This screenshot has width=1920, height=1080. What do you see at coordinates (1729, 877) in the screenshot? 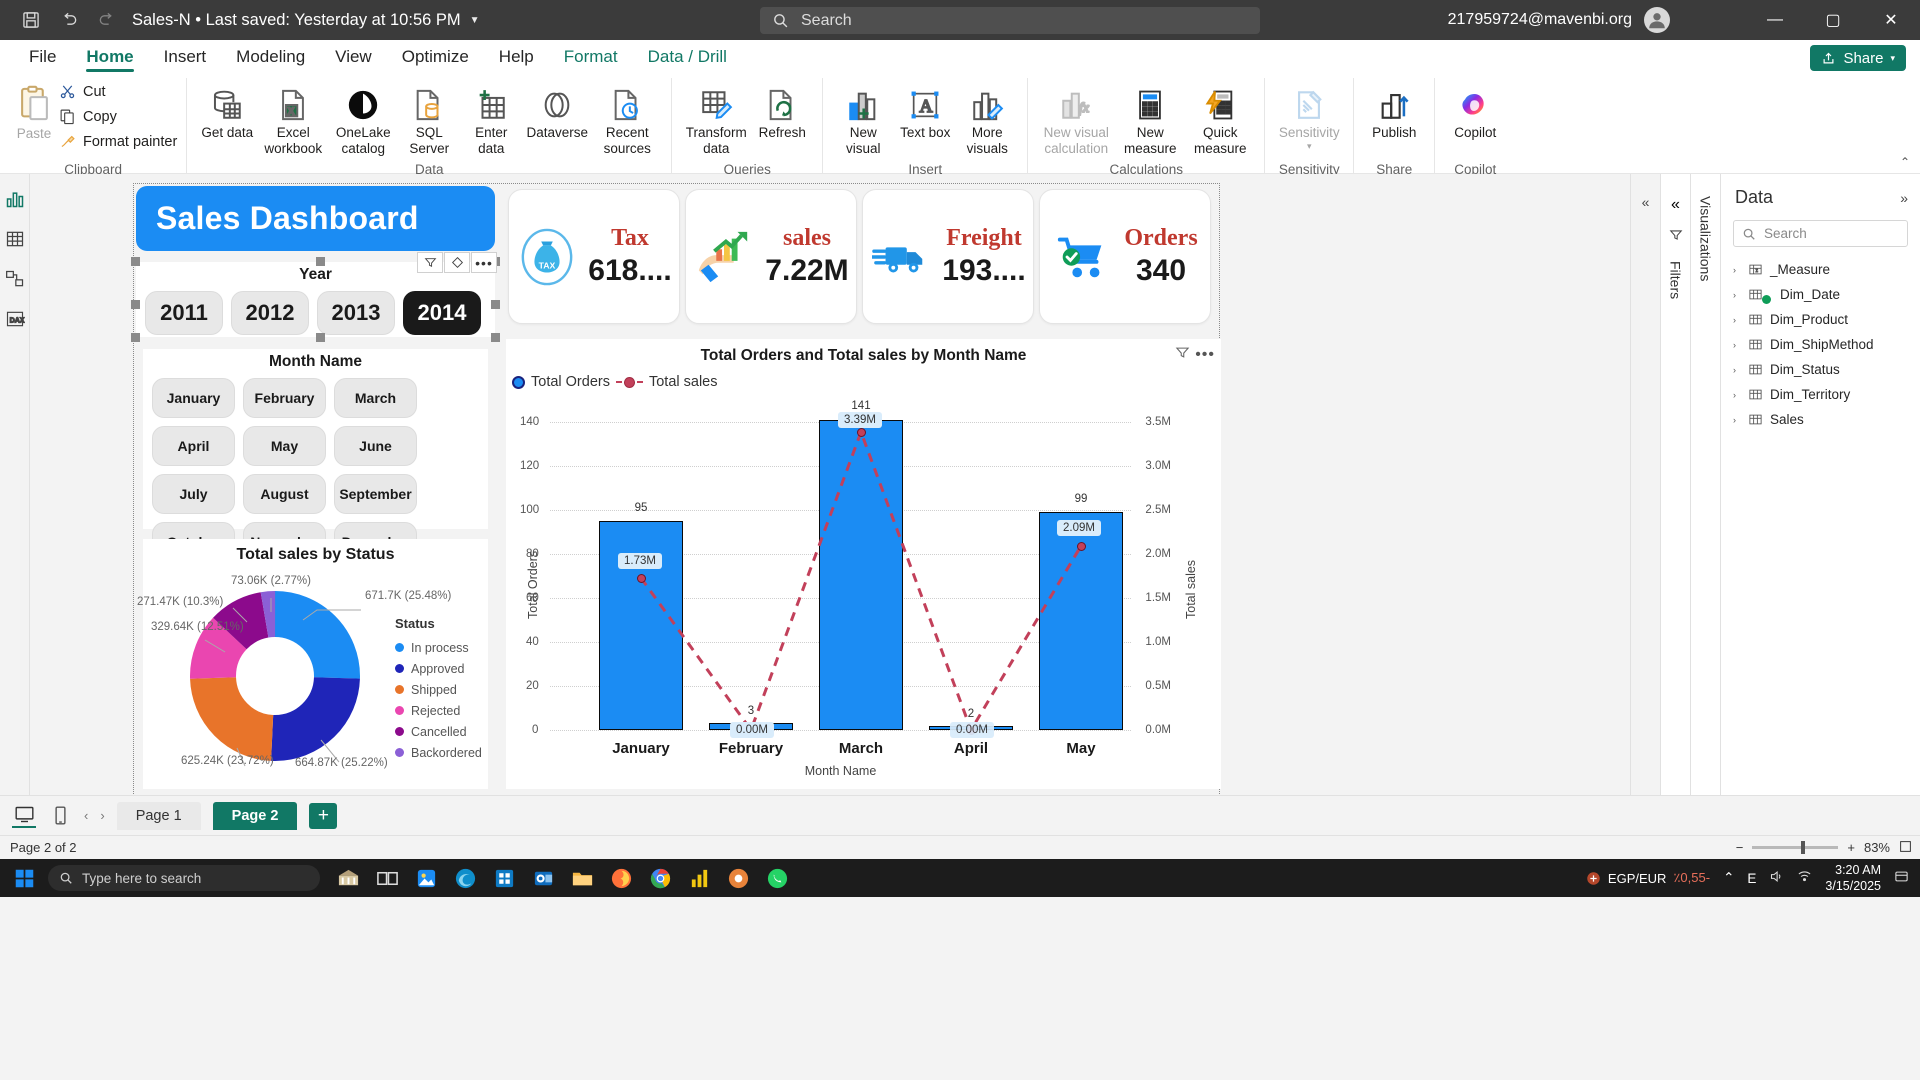
I see `show-hidden-icons-icon: ⌃` at bounding box center [1729, 877].